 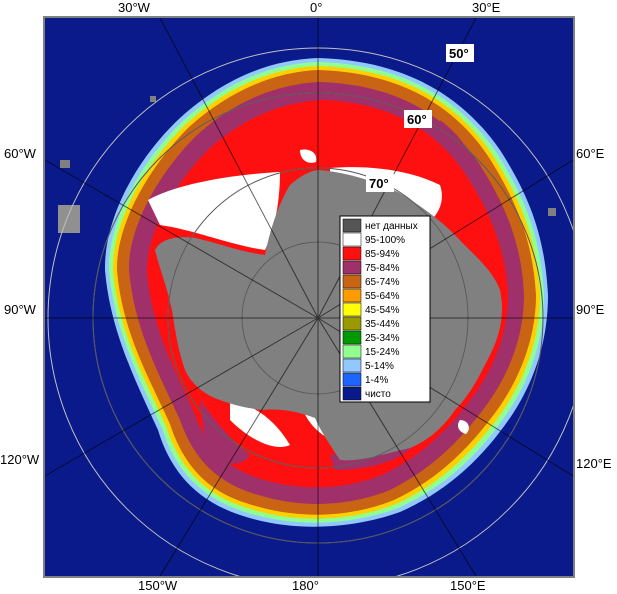 What do you see at coordinates (376, 380) in the screenshot?
I see `legend-label: 1-4%` at bounding box center [376, 380].